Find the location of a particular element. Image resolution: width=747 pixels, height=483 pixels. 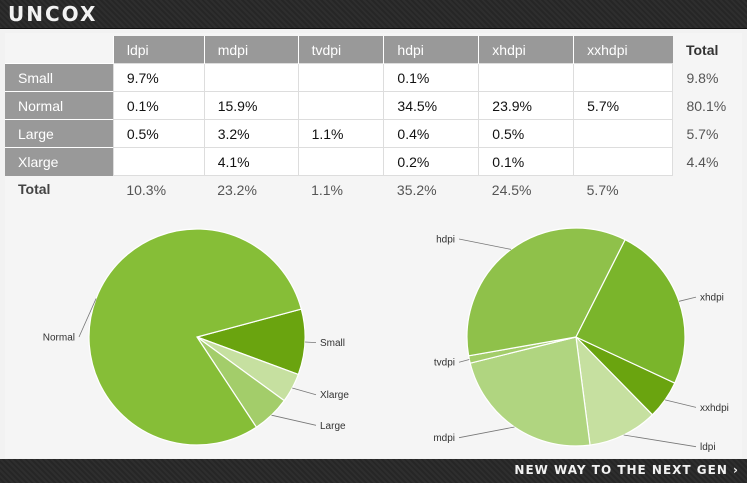

pie-slice-mdpi is located at coordinates (530, 391).